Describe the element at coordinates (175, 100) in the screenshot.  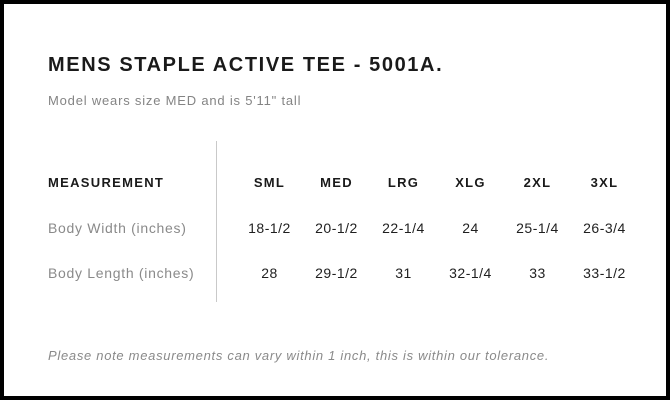
I see `model-size-note: Model wears size MED and is 5'11" tall` at that location.